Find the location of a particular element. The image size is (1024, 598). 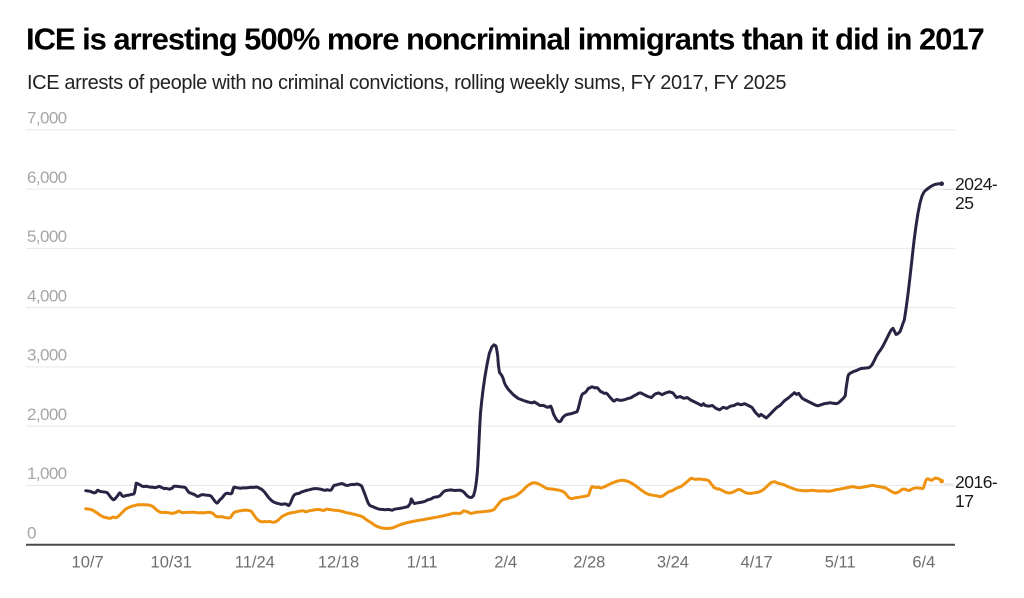

svg-text: 3/24 is located at coordinates (673, 563).